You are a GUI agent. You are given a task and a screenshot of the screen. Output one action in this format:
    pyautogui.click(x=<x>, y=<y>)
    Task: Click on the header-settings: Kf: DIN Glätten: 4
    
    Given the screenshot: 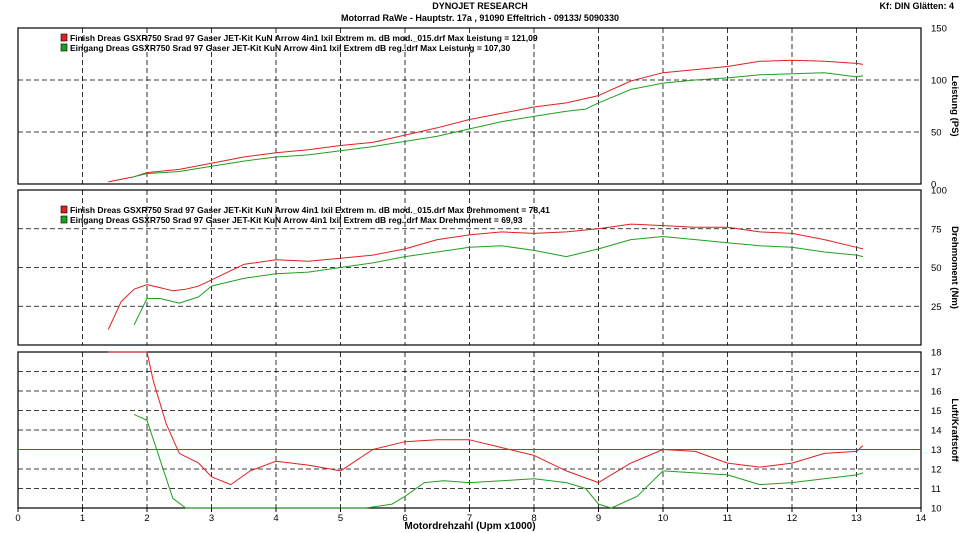 What is the action you would take?
    pyautogui.click(x=916, y=6)
    